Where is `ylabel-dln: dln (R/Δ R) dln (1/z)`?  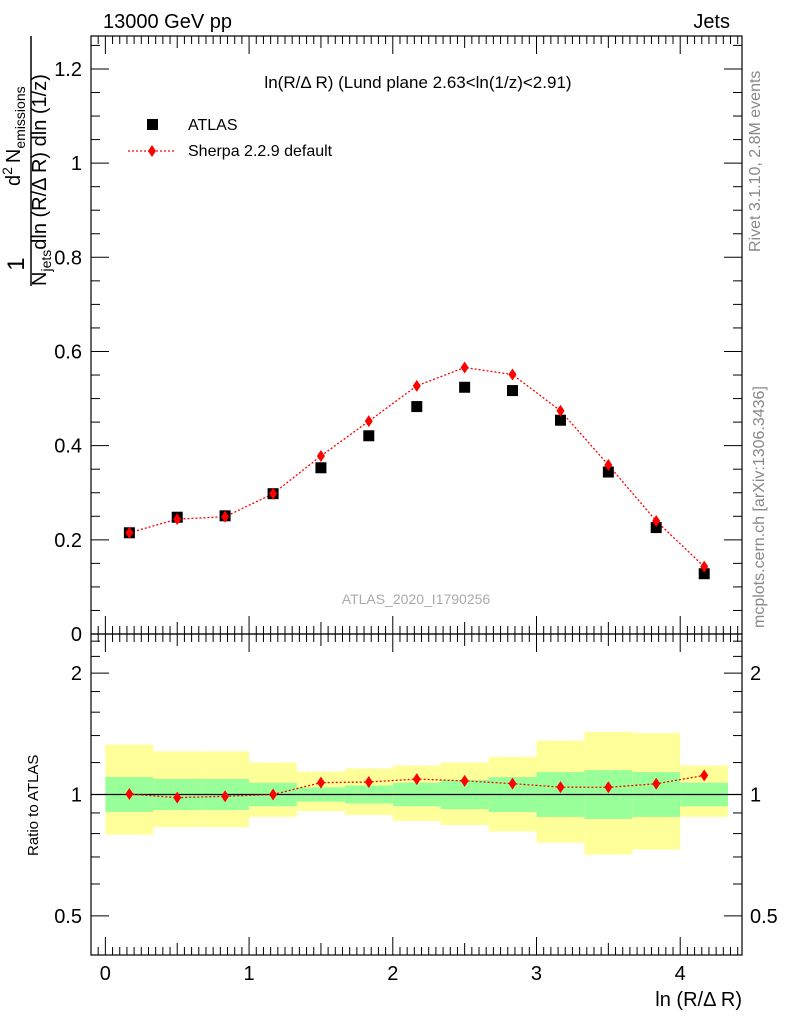 ylabel-dln: dln (R/Δ R) dln (1/z) is located at coordinates (40, 162).